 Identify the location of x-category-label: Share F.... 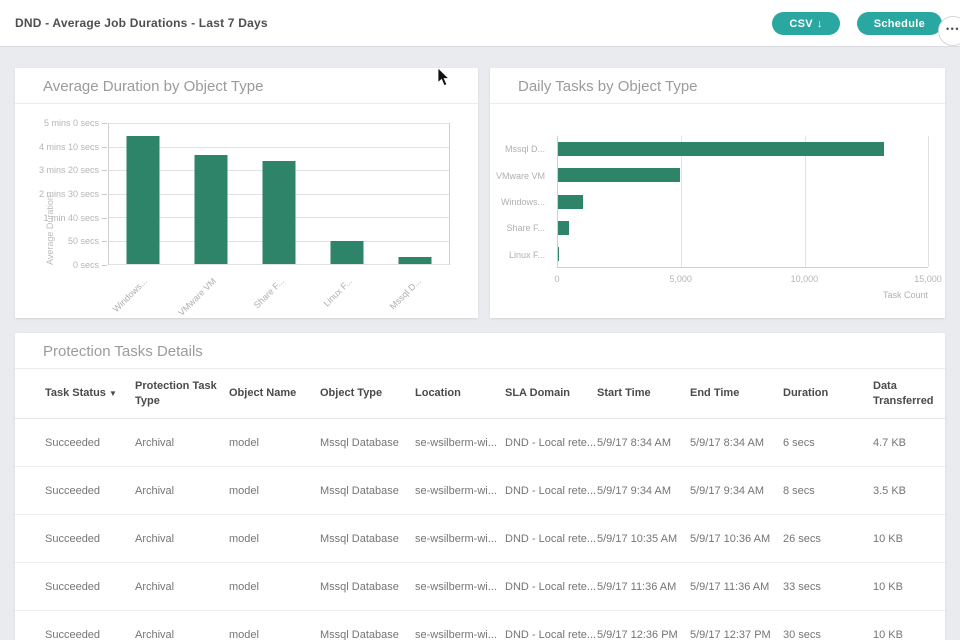
(269, 293).